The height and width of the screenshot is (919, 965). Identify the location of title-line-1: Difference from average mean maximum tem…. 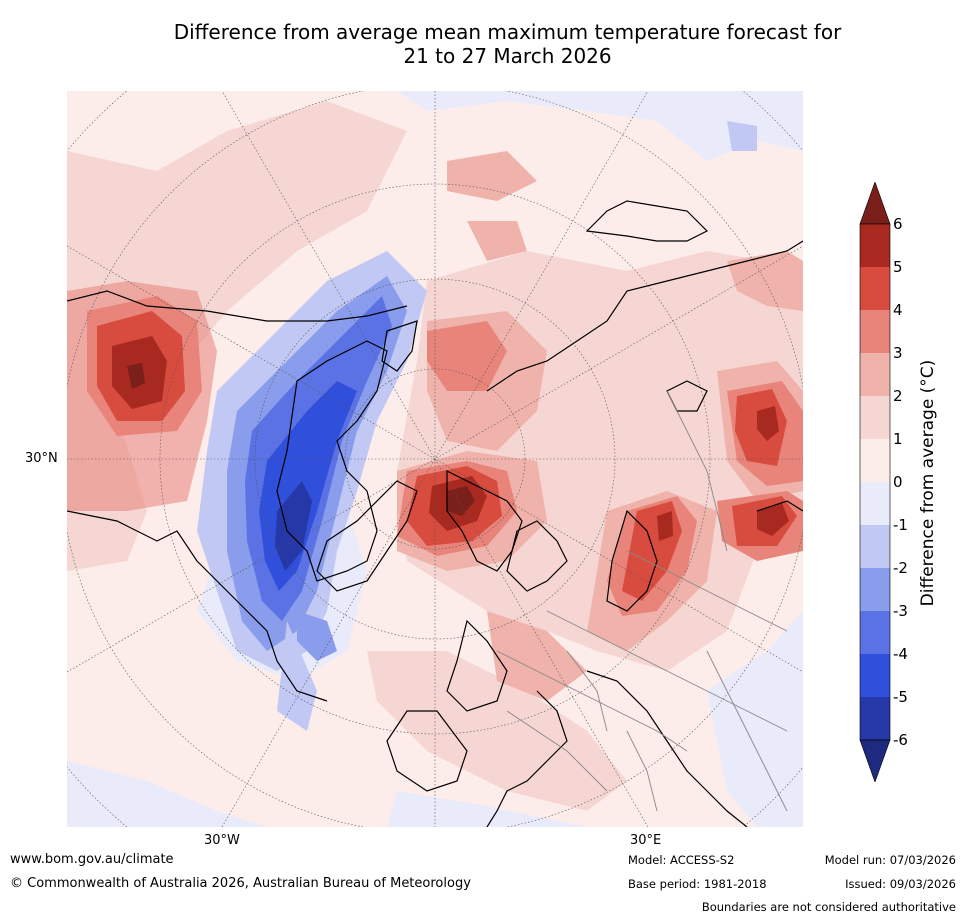
(507, 32).